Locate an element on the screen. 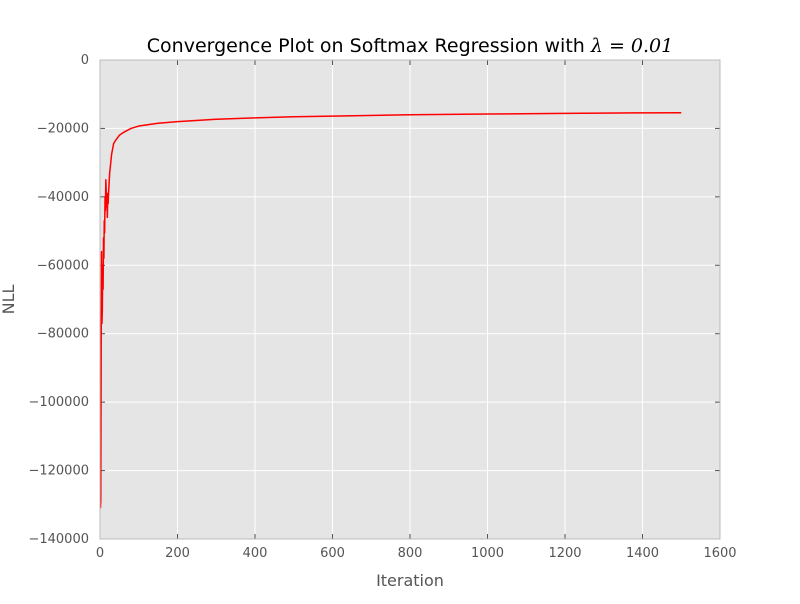  x-tick-label: 600 is located at coordinates (332, 553).